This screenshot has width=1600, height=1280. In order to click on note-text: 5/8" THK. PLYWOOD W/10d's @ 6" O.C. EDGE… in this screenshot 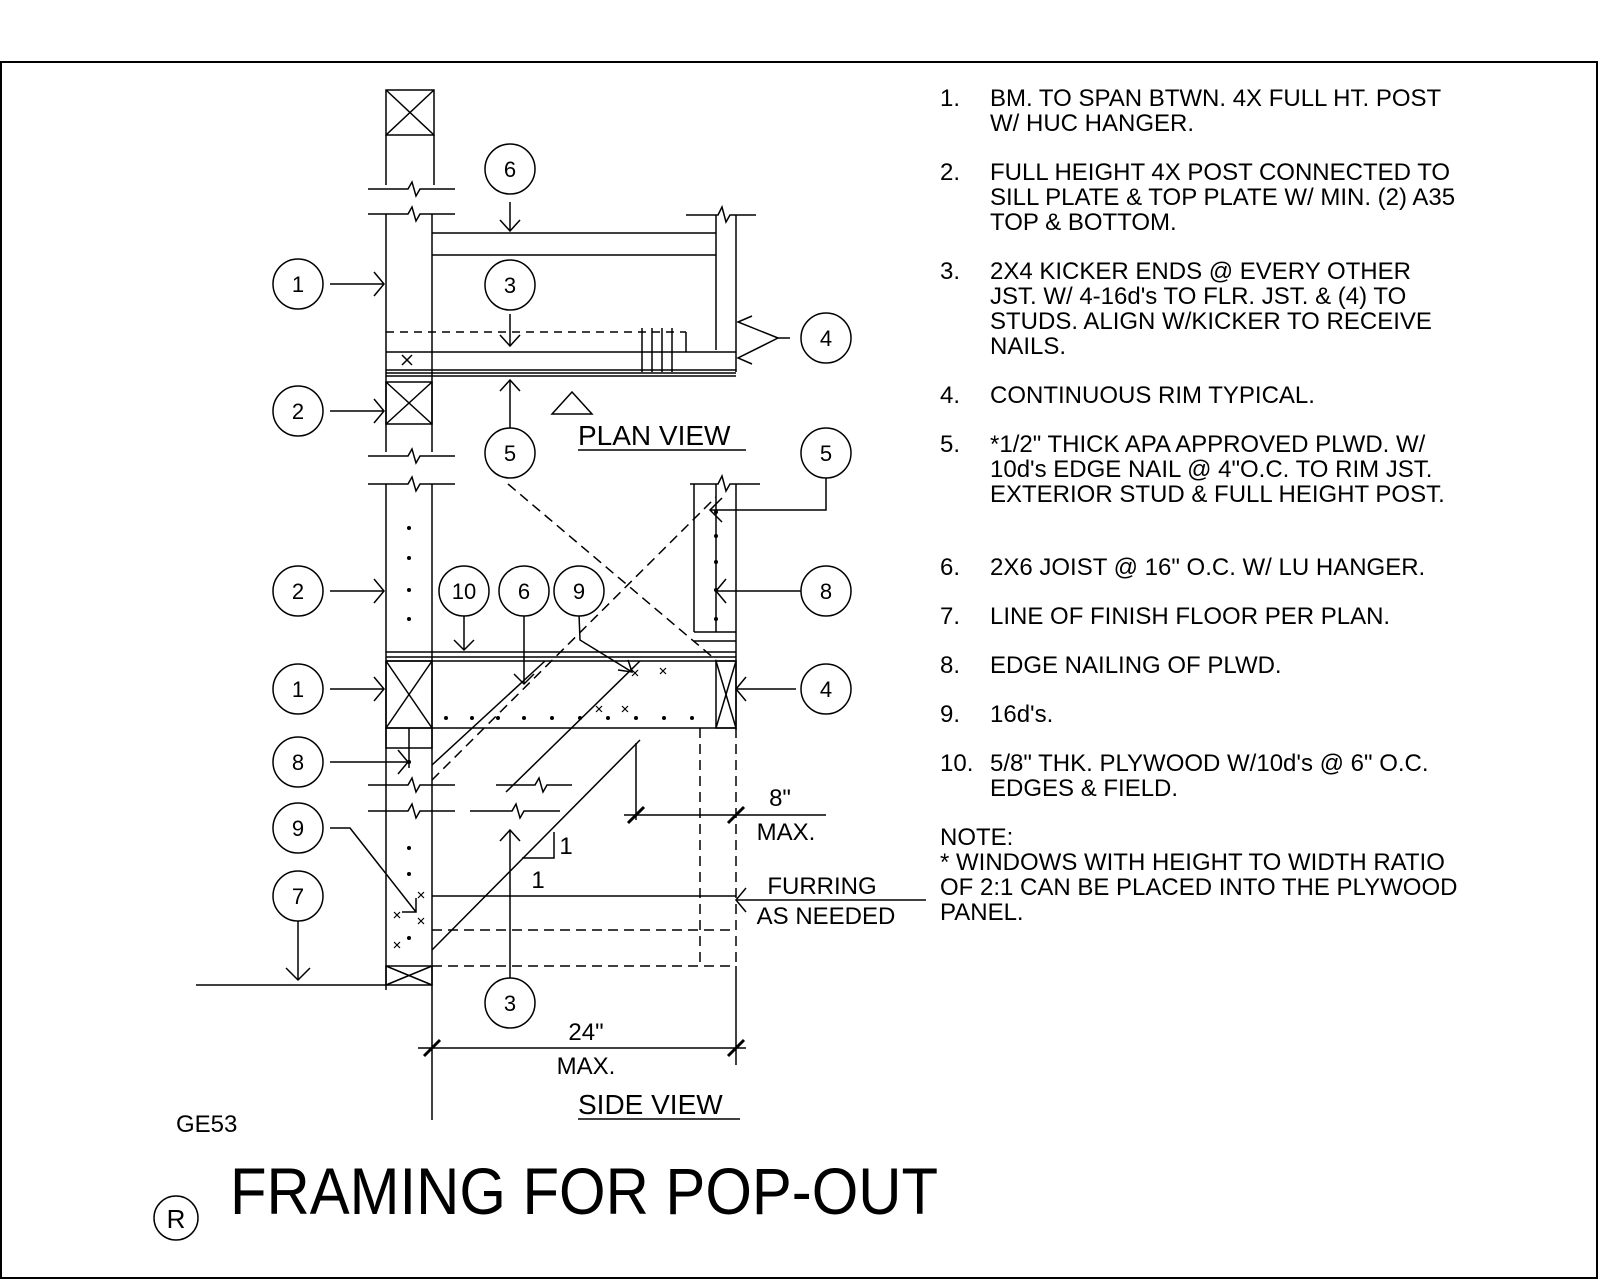, I will do `click(1209, 776)`.